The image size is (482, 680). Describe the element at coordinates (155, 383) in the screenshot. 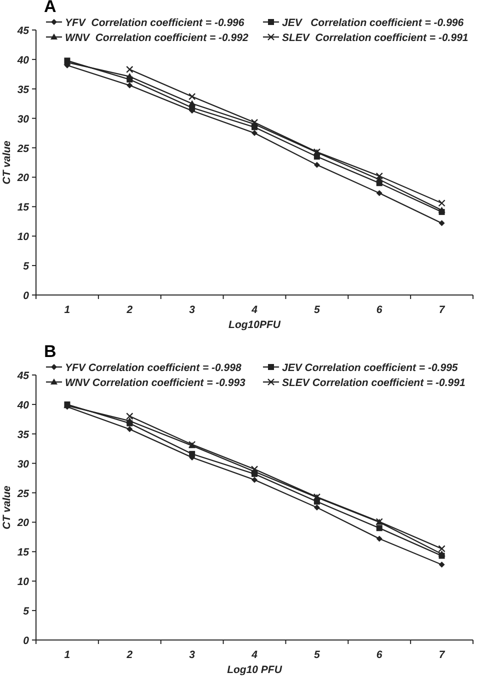

I see `legend-label: WNV Correlation coefficient = -0.993` at that location.